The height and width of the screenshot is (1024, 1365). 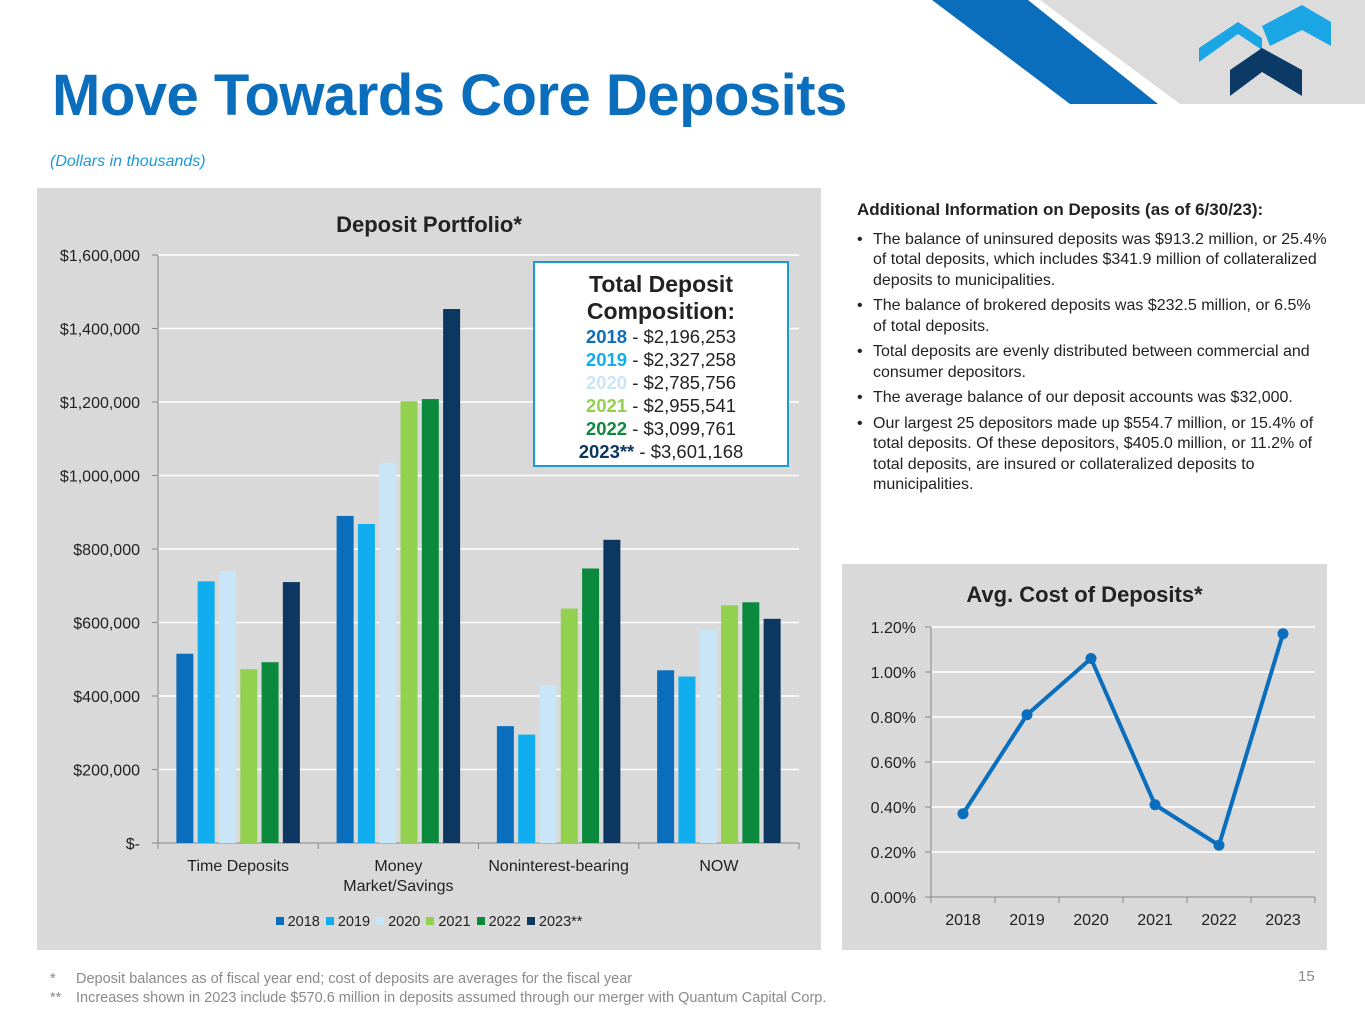 I want to click on x-category-label: Noninterest-bearing, so click(x=558, y=866).